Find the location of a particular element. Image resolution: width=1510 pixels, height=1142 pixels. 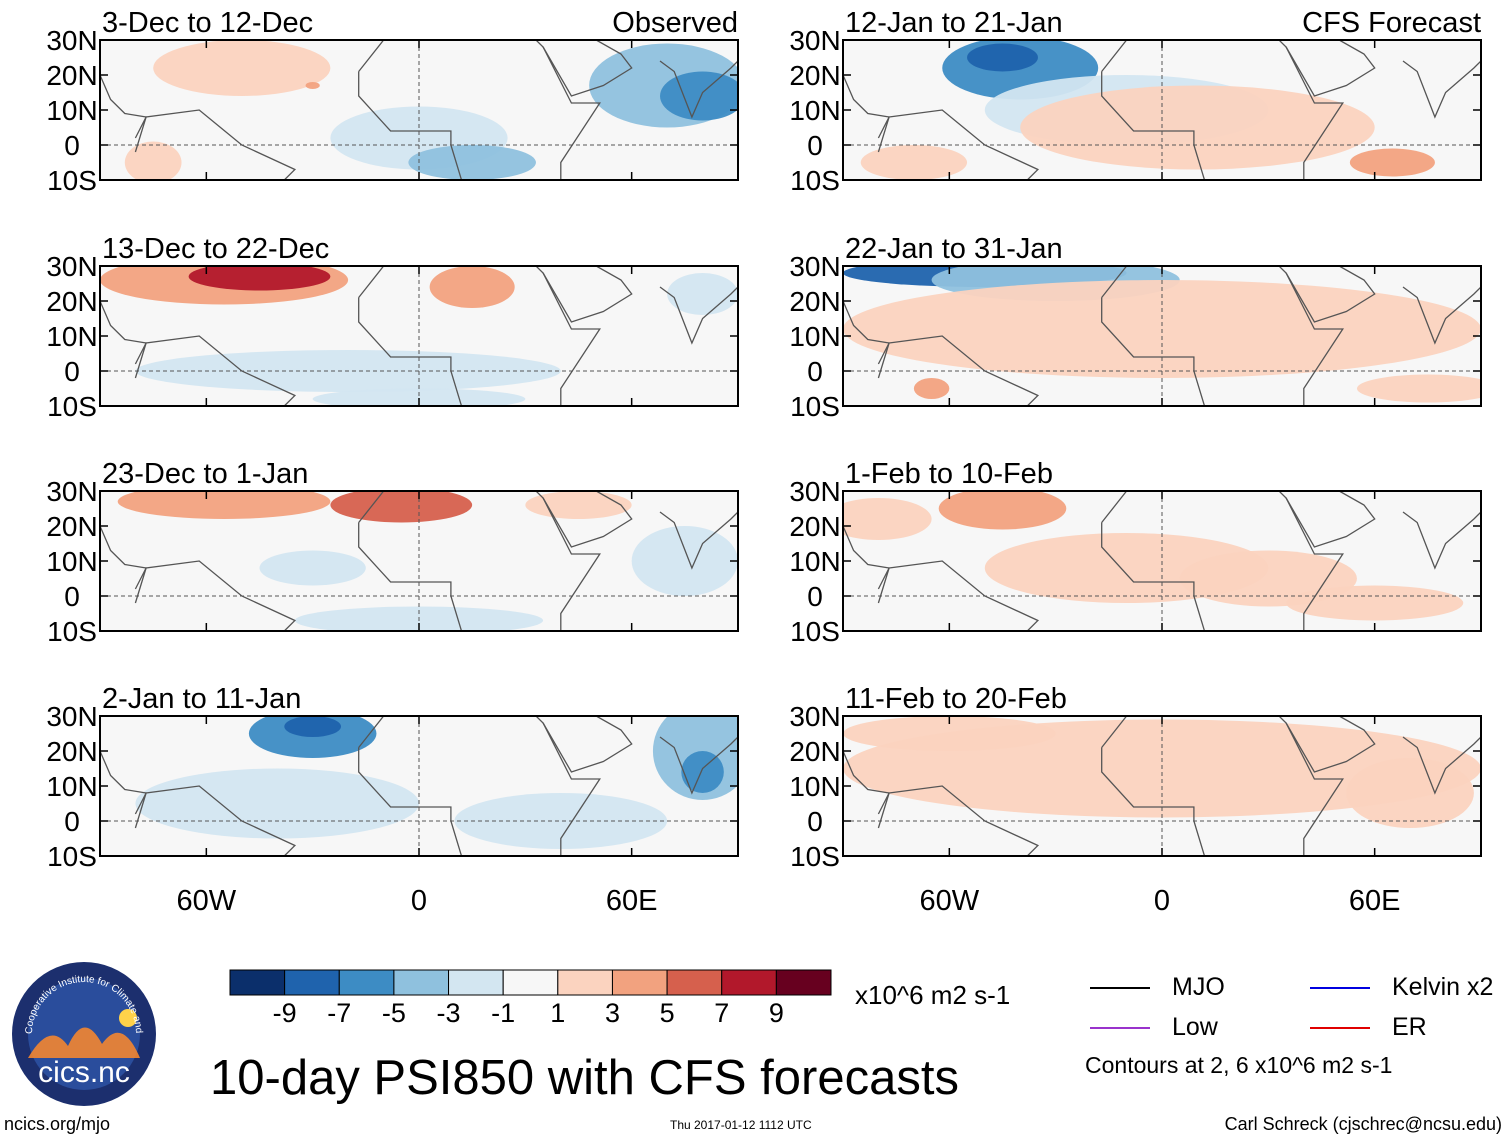

colorbar-label: -3 is located at coordinates (449, 1013).